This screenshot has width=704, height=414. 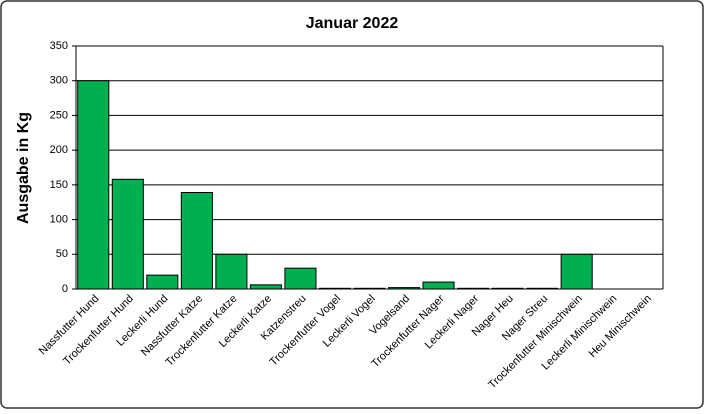 What do you see at coordinates (59, 219) in the screenshot?
I see `y-tick-label: 100` at bounding box center [59, 219].